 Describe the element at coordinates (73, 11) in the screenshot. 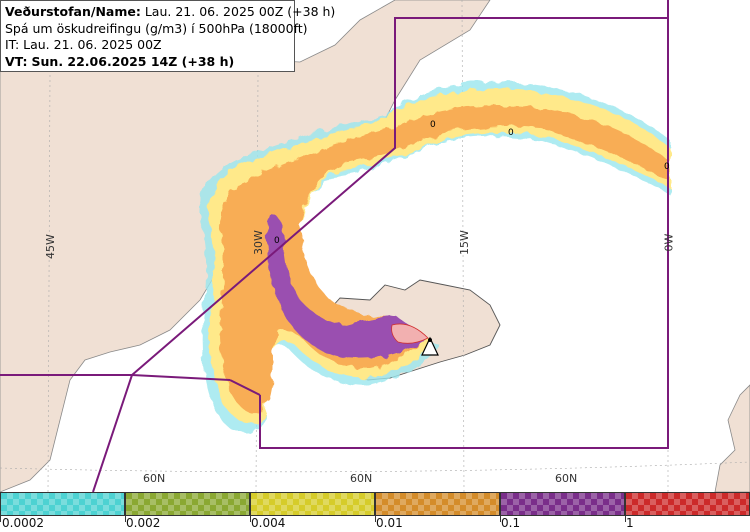

I see `issuer-label: Veðurstofan/Name:` at that location.